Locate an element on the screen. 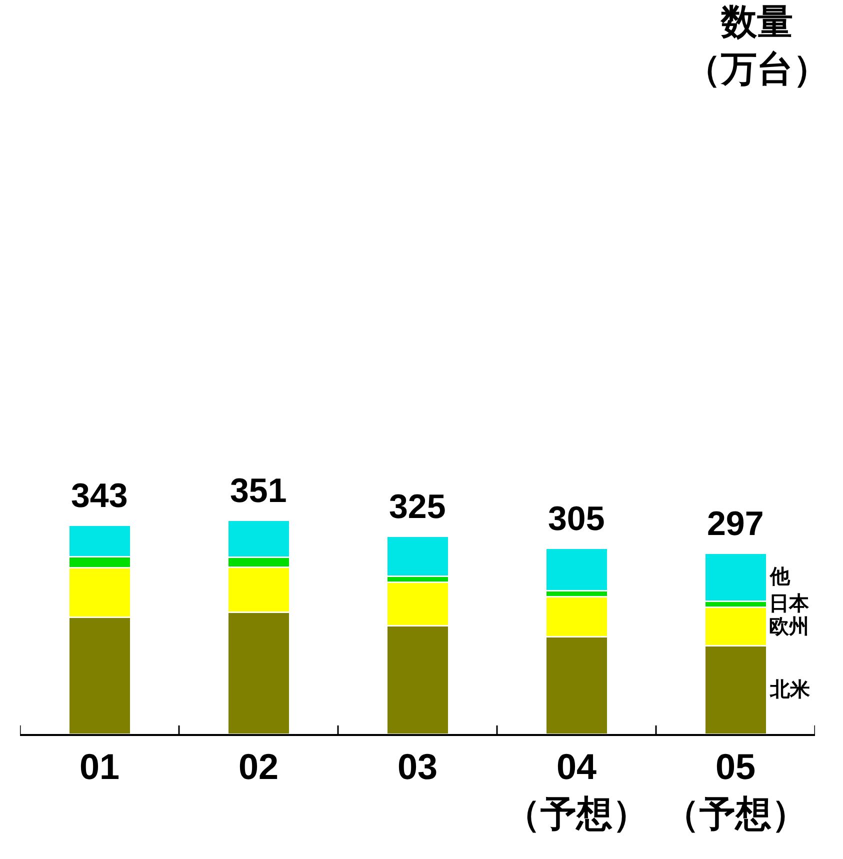  annotation: 325 is located at coordinates (417, 507).